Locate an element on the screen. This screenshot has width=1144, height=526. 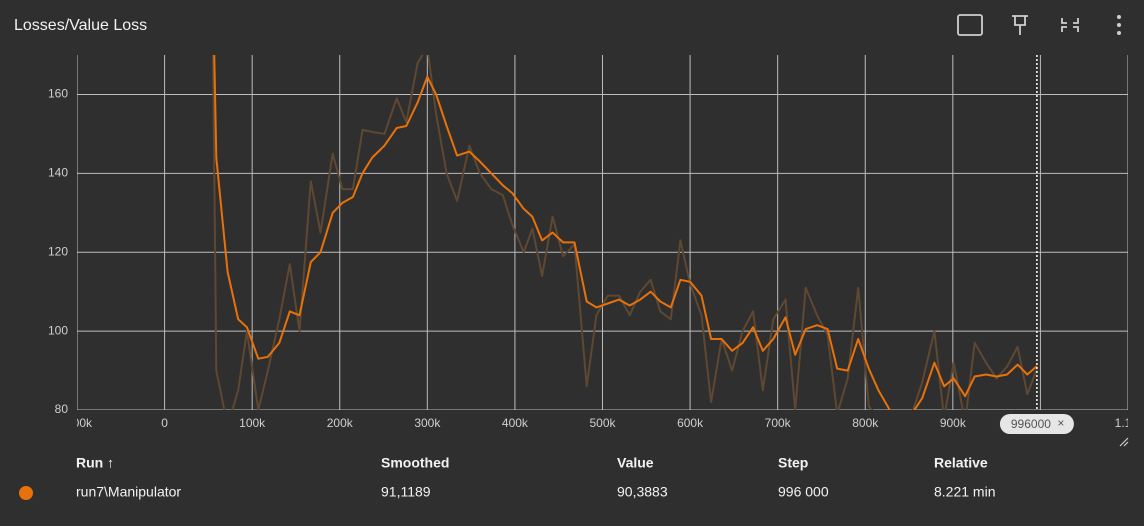
column-header: Relative is located at coordinates (961, 463).